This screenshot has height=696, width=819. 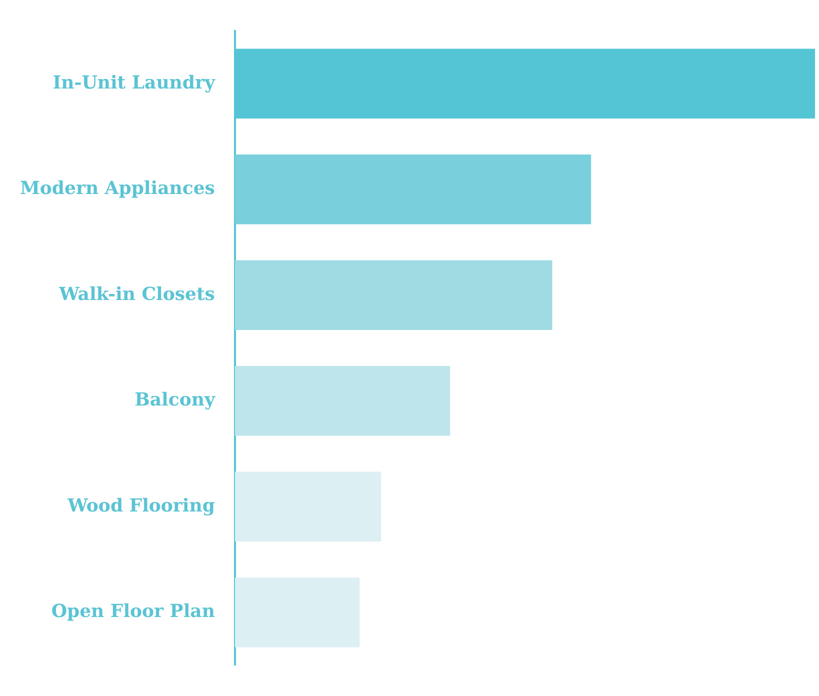 I want to click on y-tick-label: Balcony, so click(x=175, y=400).